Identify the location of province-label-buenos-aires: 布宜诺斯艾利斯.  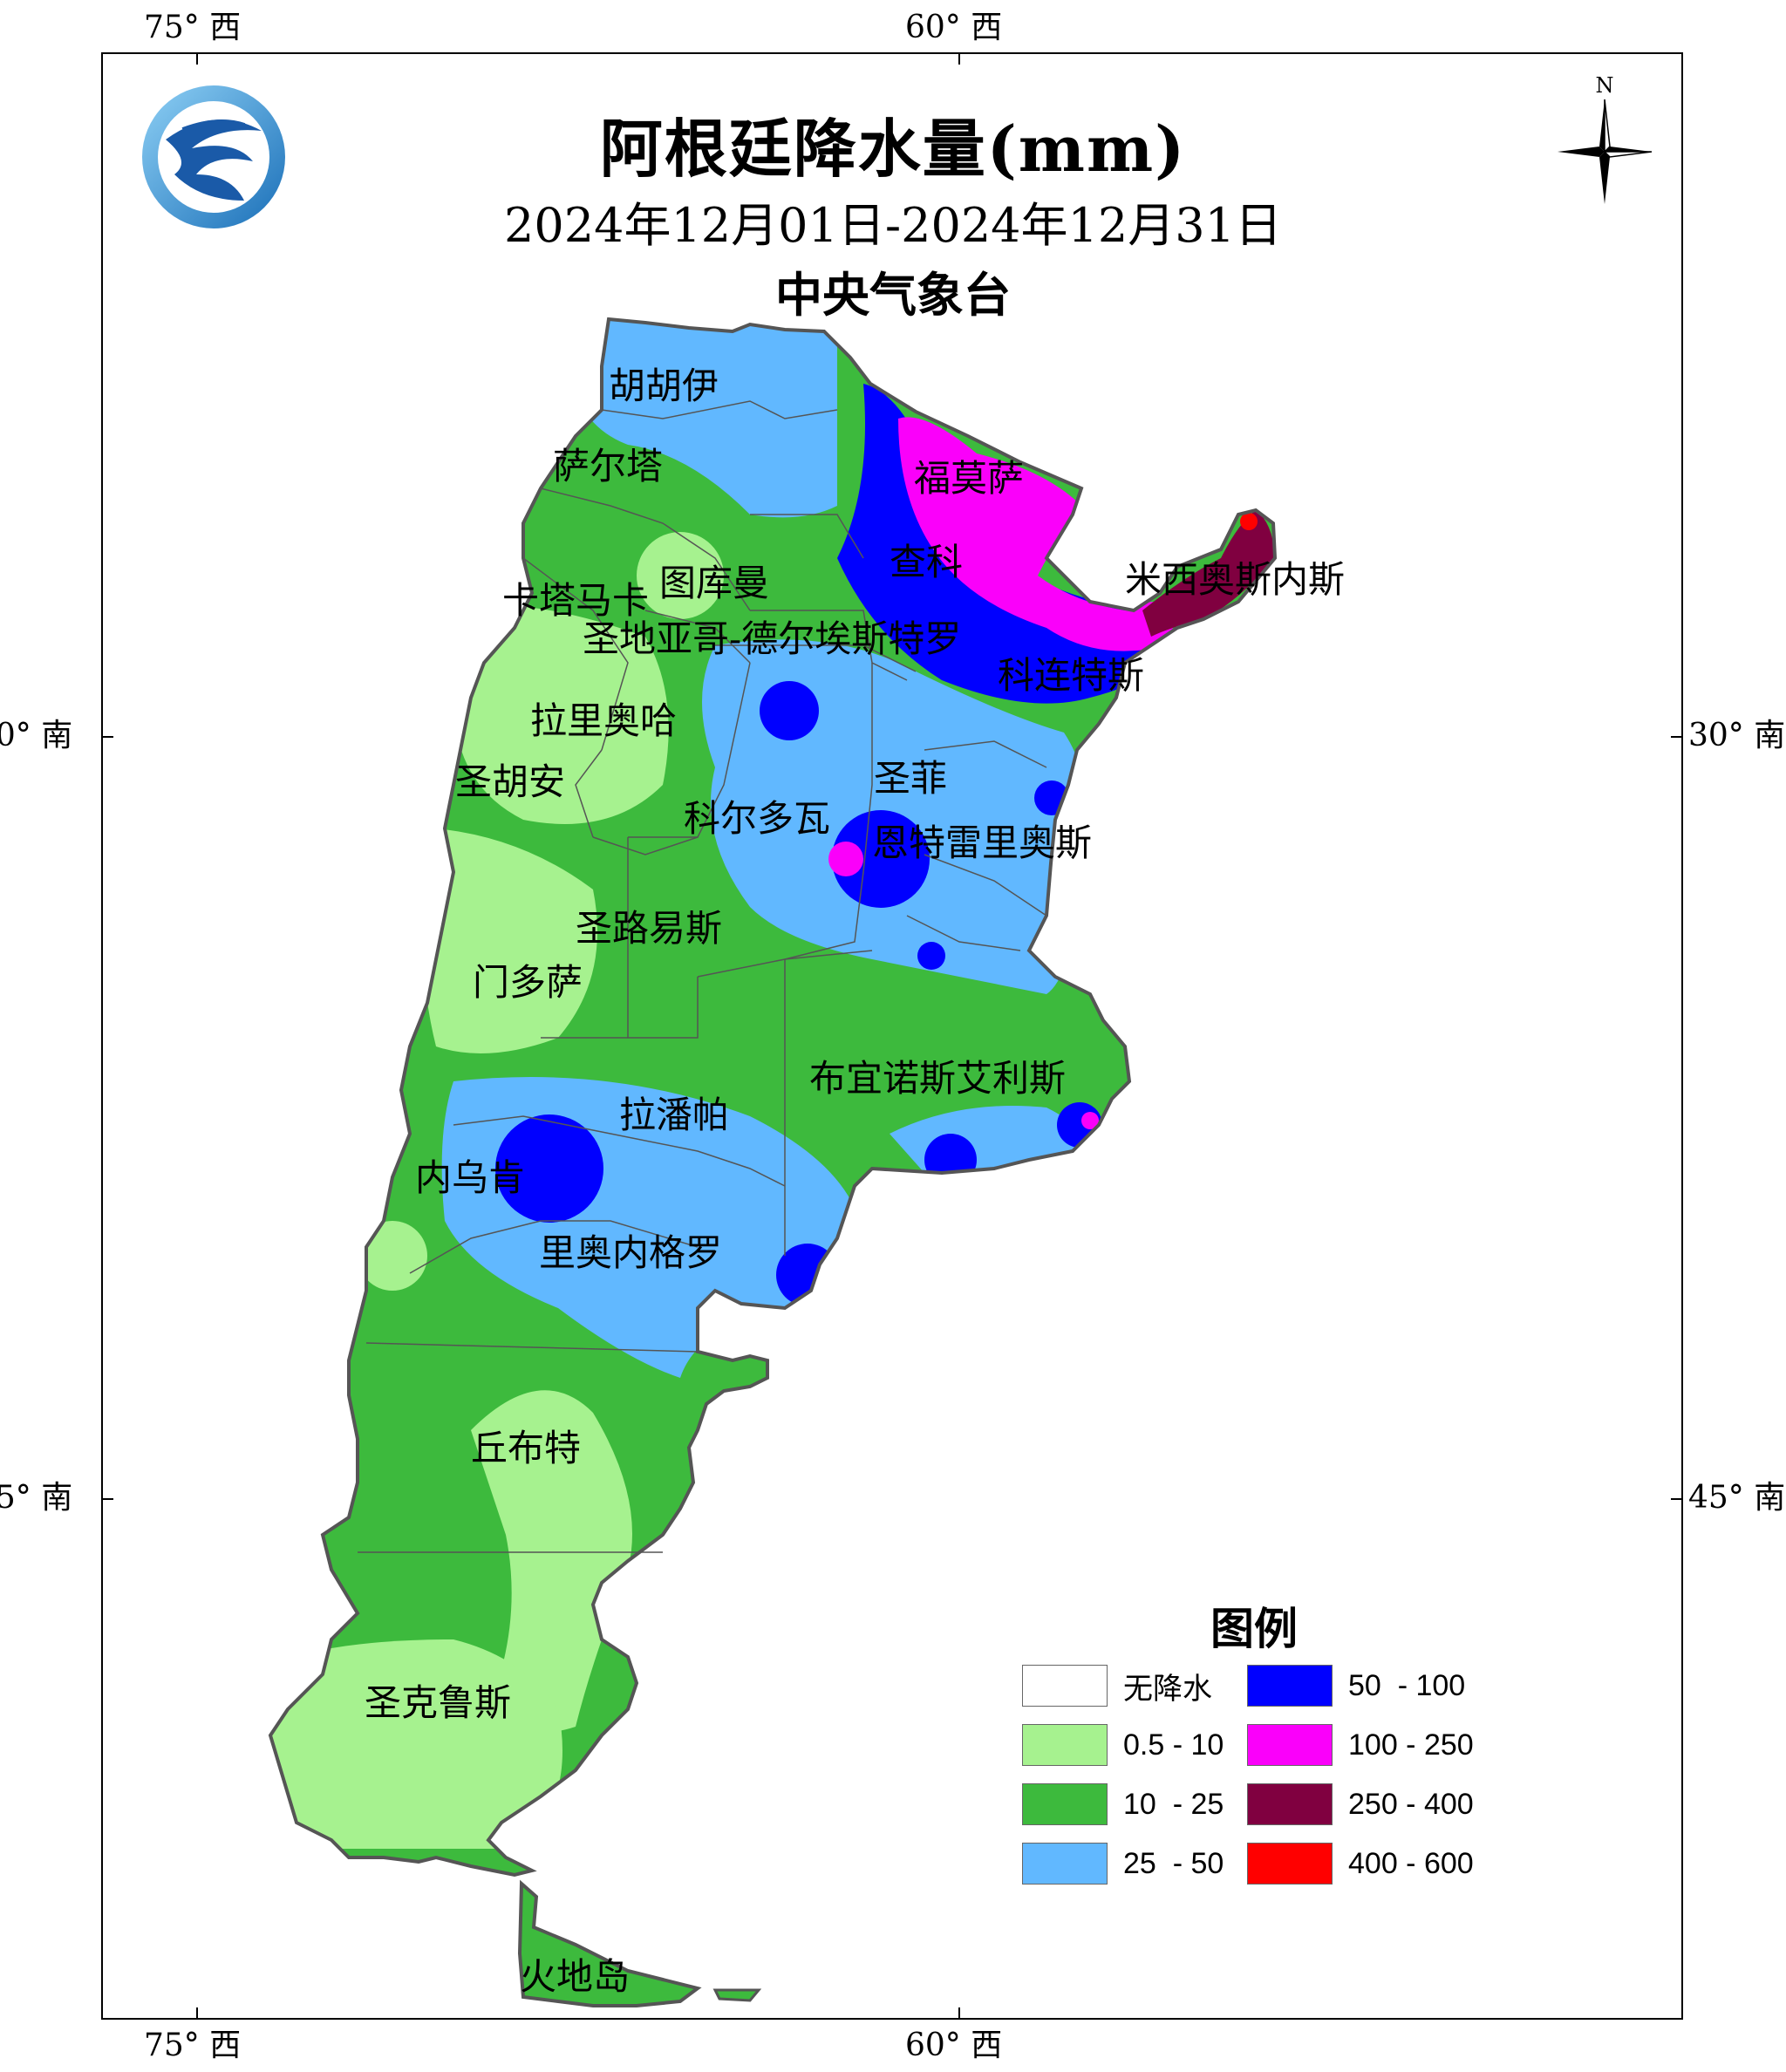
(938, 1078).